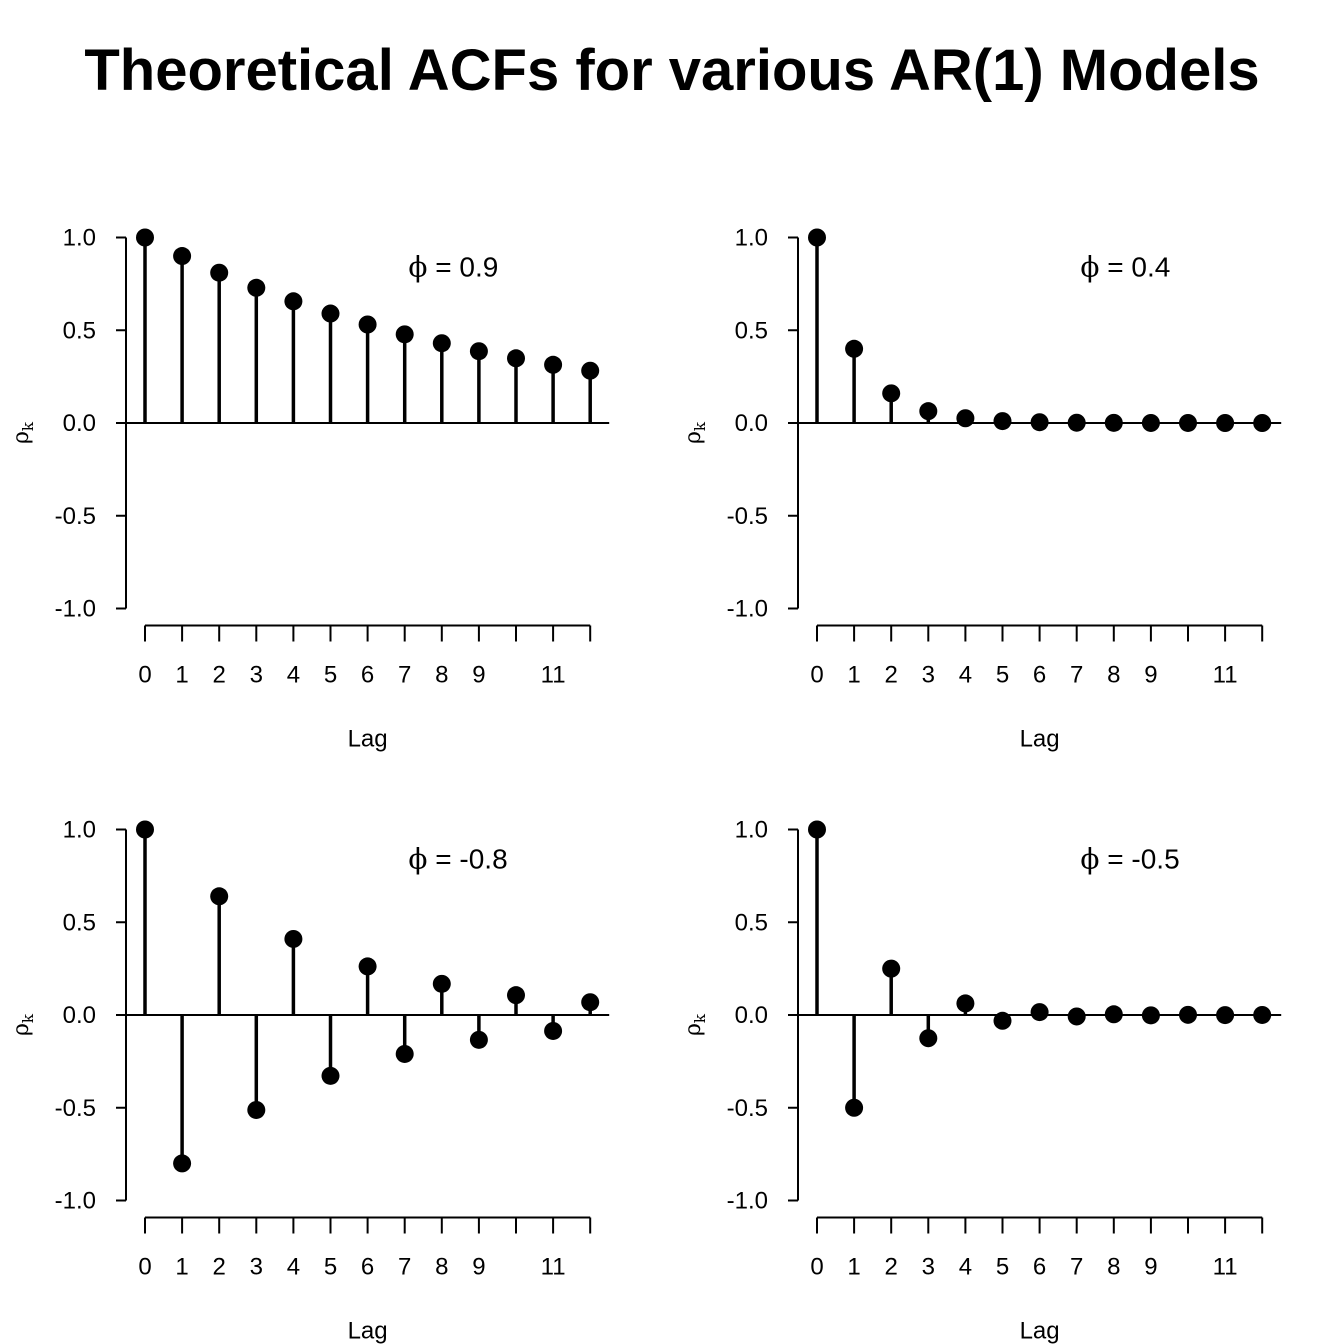 The height and width of the screenshot is (1344, 1344). What do you see at coordinates (695, 432) in the screenshot?
I see `y-axis-label: ρk` at bounding box center [695, 432].